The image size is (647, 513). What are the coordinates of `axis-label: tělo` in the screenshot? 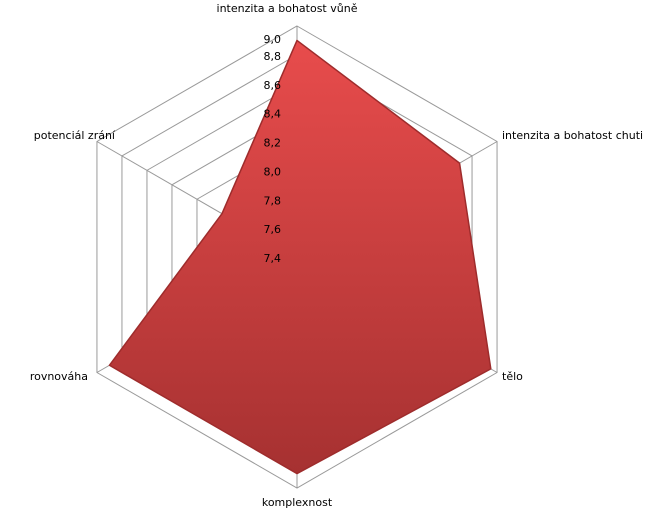 It's located at (512, 376).